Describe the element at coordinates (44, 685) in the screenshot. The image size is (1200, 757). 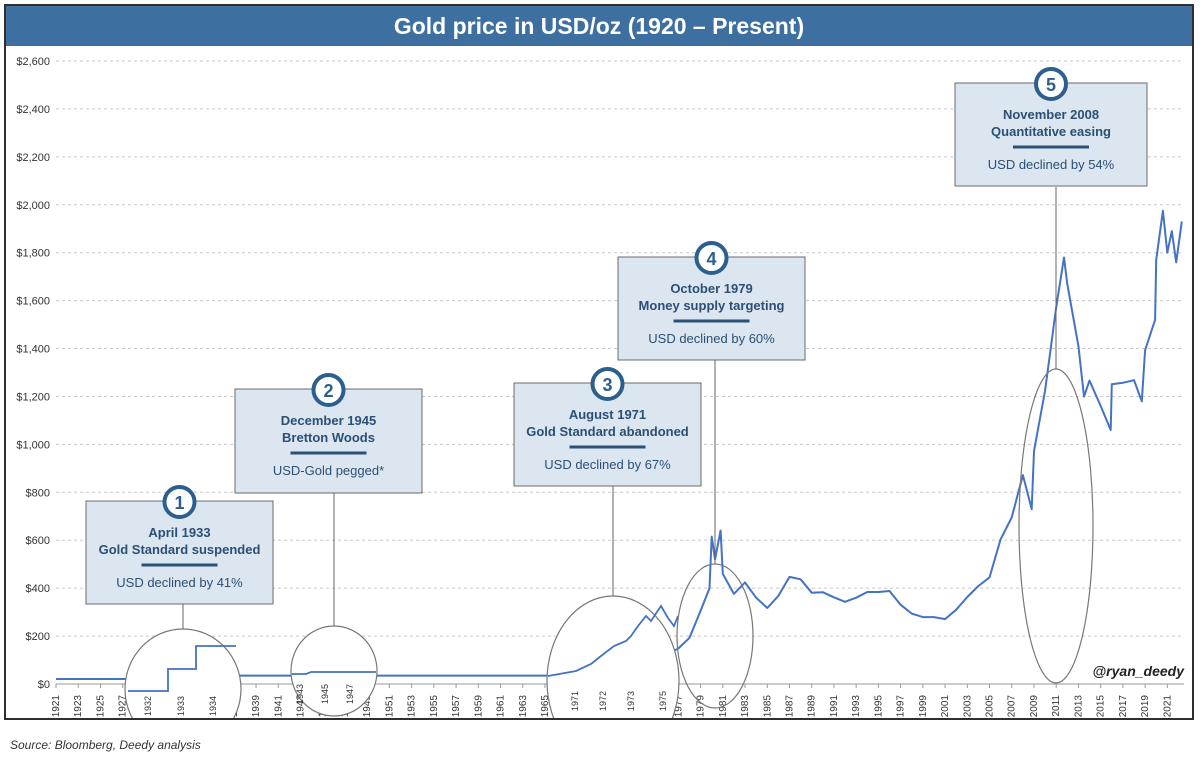
I see `y-tick-label: $0` at that location.